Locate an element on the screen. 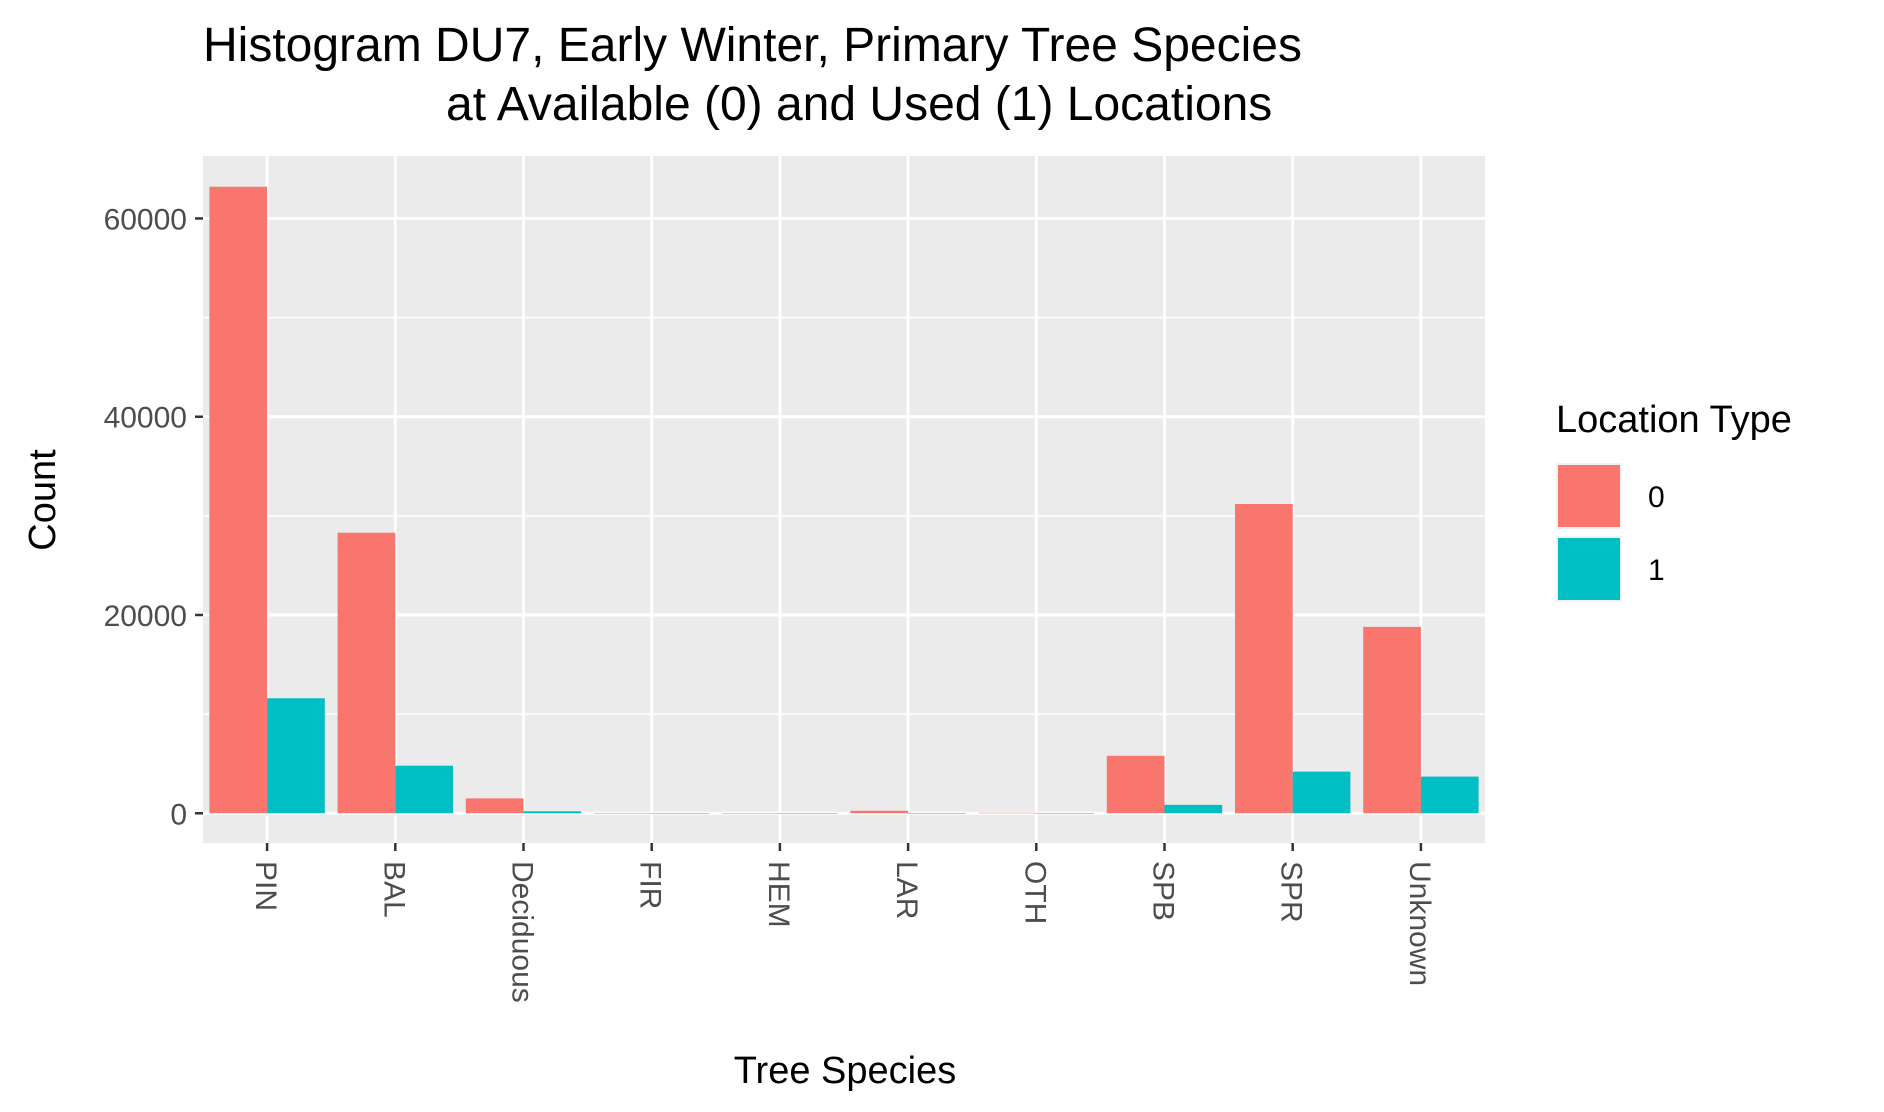 The height and width of the screenshot is (1112, 1884). y-tick-label: 20000 is located at coordinates (145, 616).